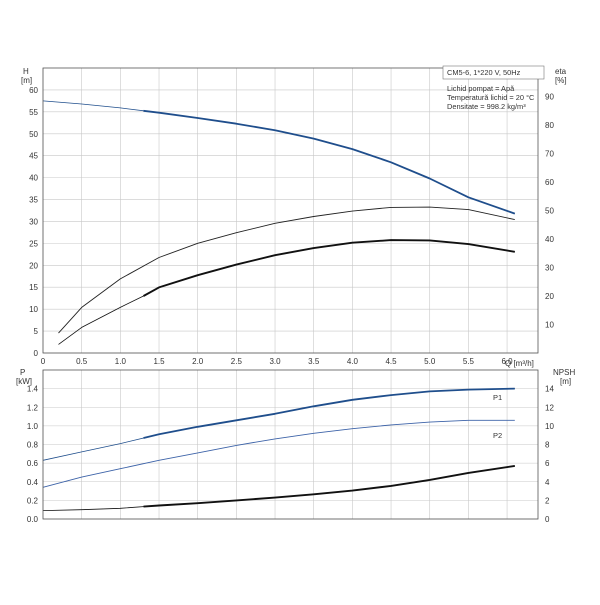 The height and width of the screenshot is (605, 600). What do you see at coordinates (391, 361) in the screenshot?
I see `x-tick-label: 4.5` at bounding box center [391, 361].